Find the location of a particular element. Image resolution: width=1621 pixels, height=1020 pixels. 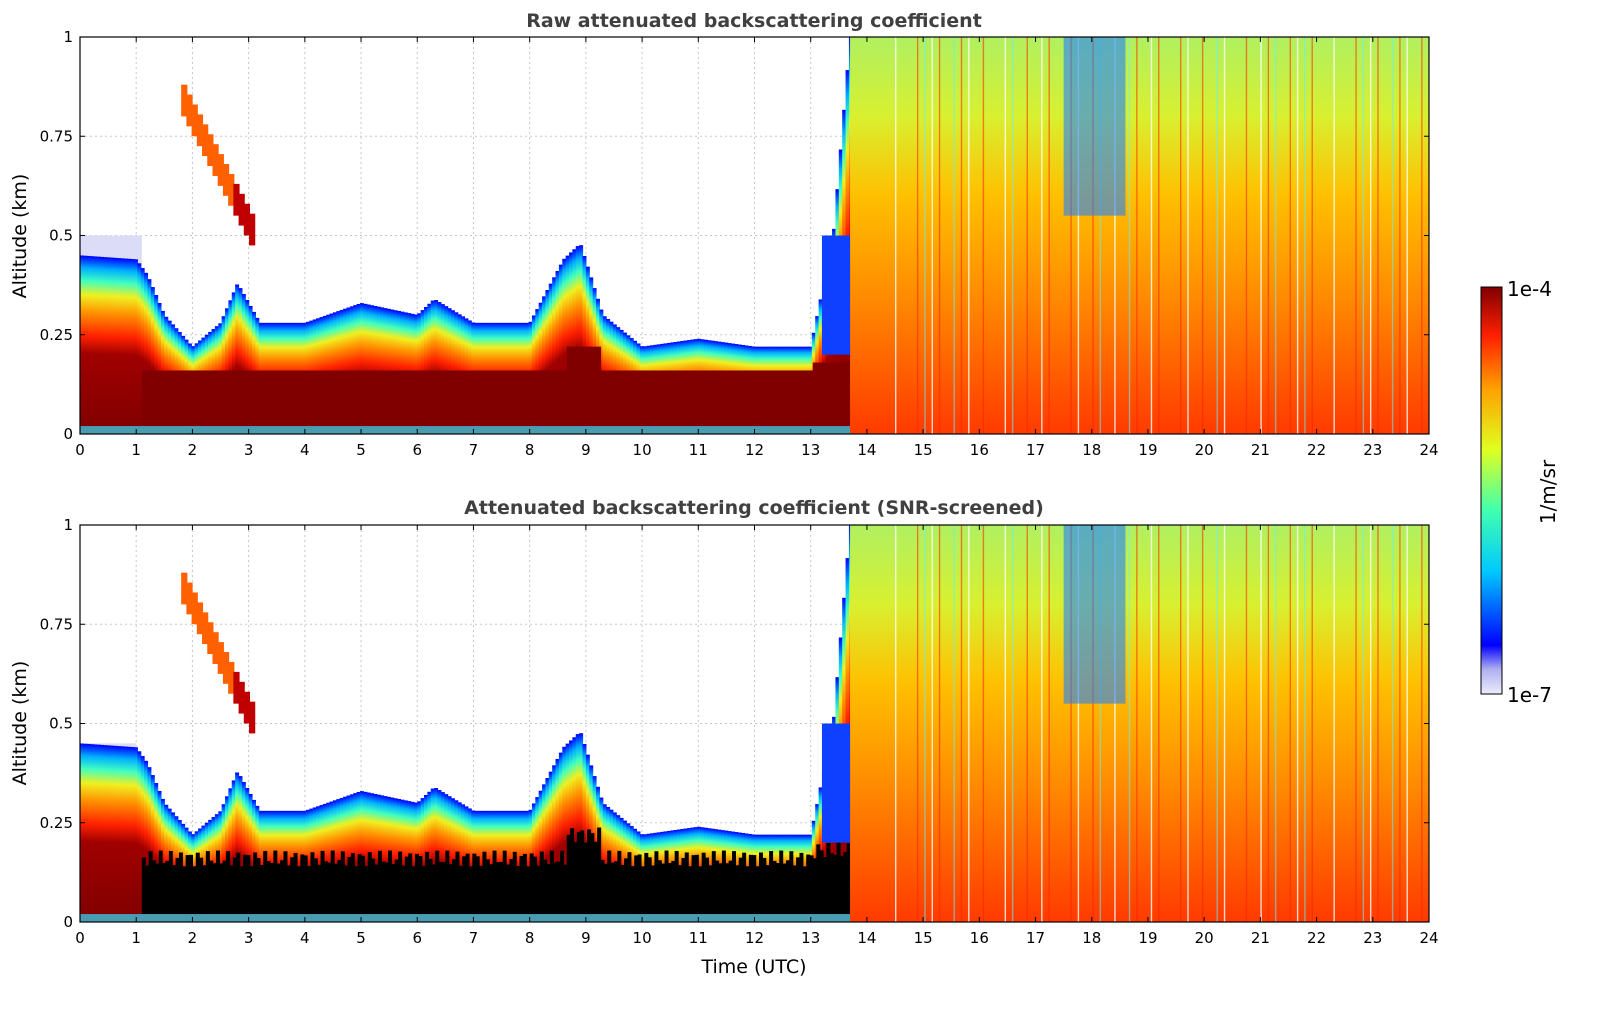

x-tick-label: 16 is located at coordinates (979, 450).